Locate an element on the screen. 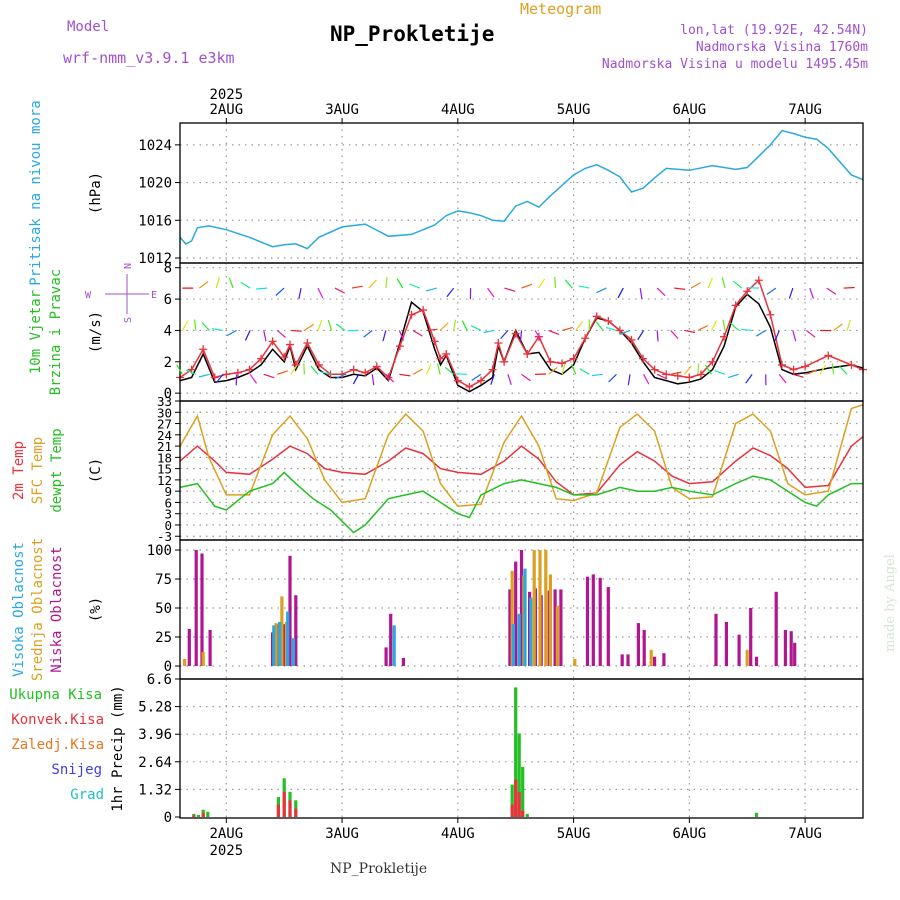  x-tick-label-bottom: 7AUG is located at coordinates (805, 834).